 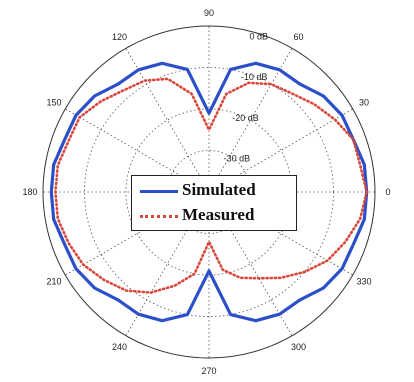 What do you see at coordinates (119, 37) in the screenshot?
I see `angle-tick-label: 120` at bounding box center [119, 37].